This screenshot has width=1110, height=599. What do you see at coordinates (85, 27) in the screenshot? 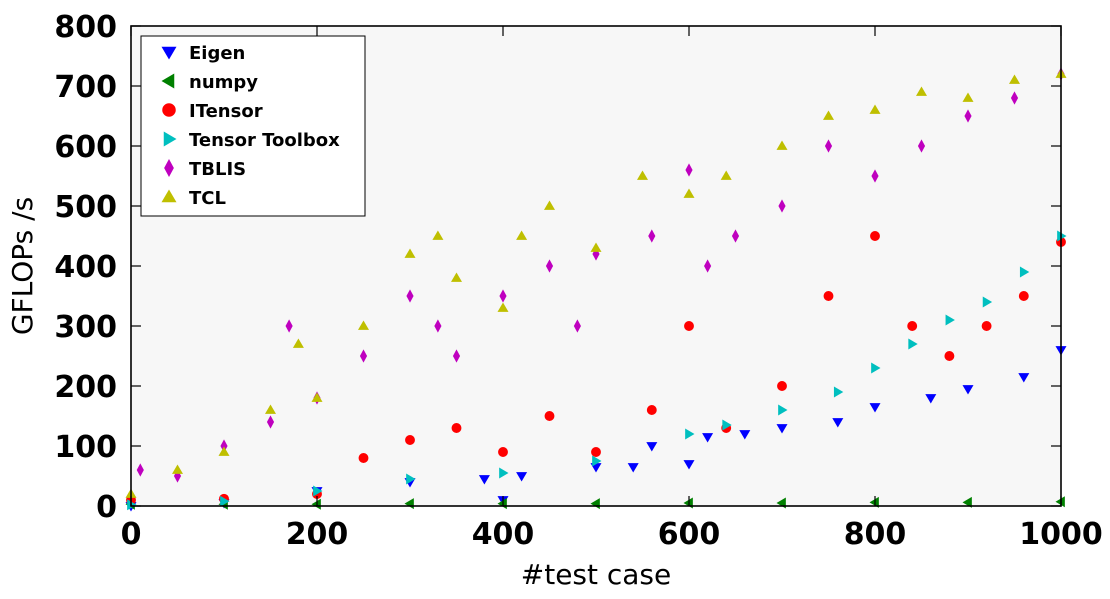
I see `y-tick-label-8: 800` at bounding box center [85, 27].